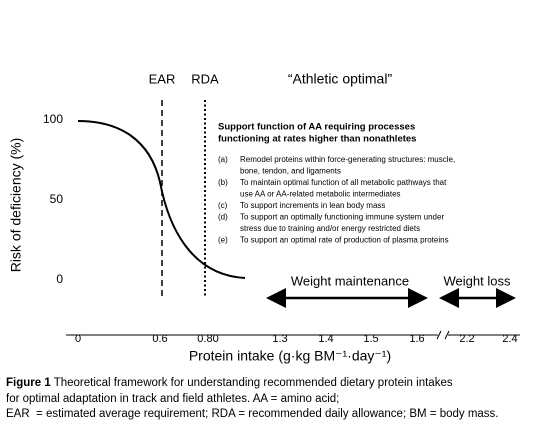 This screenshot has width=553, height=442. What do you see at coordinates (340, 79) in the screenshot?
I see `athletic-label: “Athletic optimal”` at bounding box center [340, 79].